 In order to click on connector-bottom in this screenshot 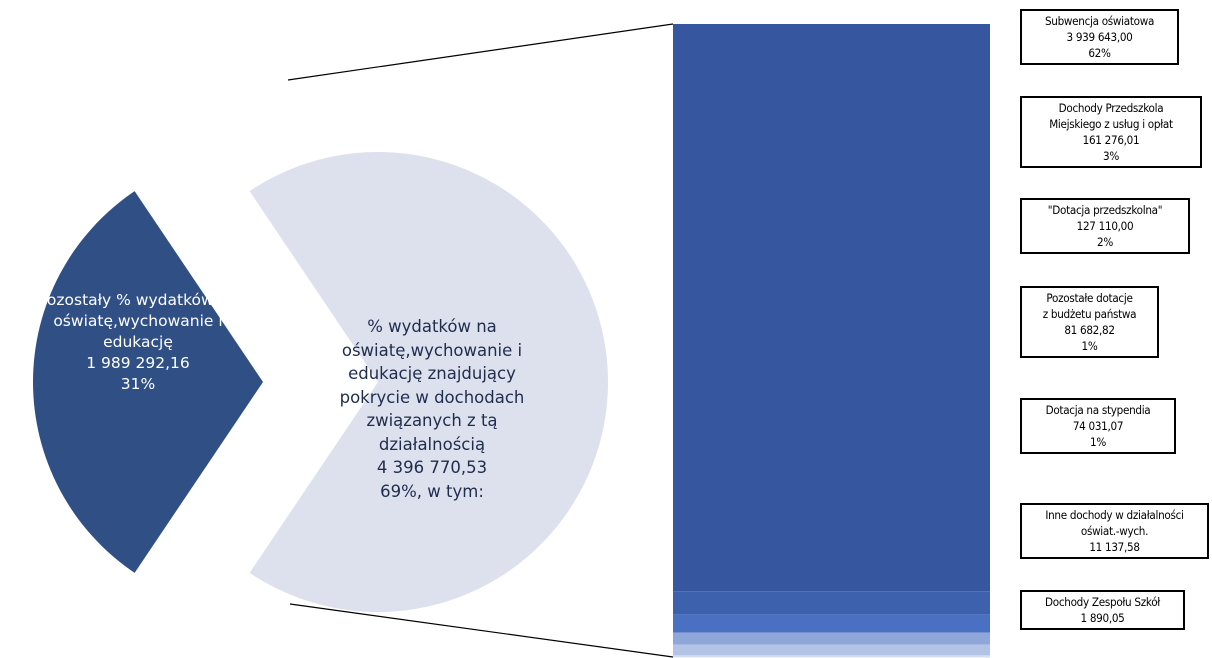, I will do `click(481, 630)`.